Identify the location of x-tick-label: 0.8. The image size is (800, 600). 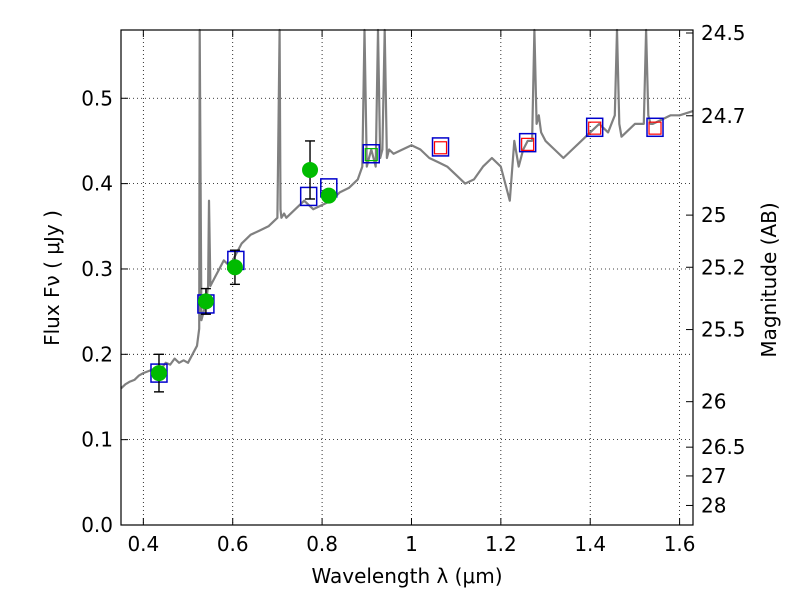
(322, 544).